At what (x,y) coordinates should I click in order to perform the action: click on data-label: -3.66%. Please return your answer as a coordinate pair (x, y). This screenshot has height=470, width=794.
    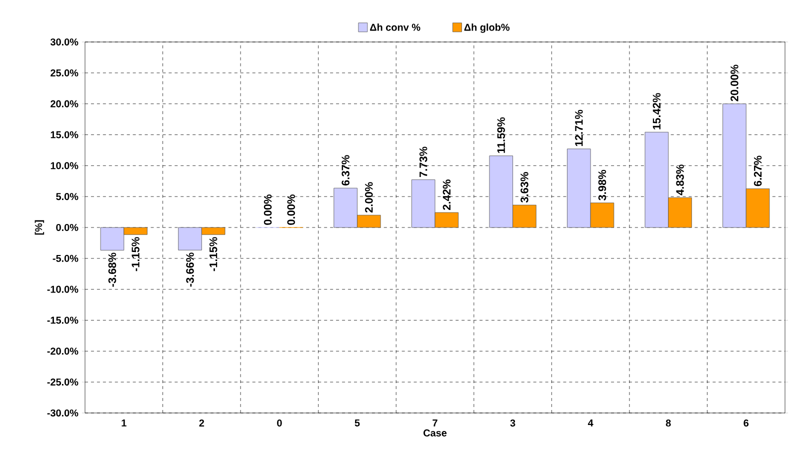
    Looking at the image, I should click on (190, 269).